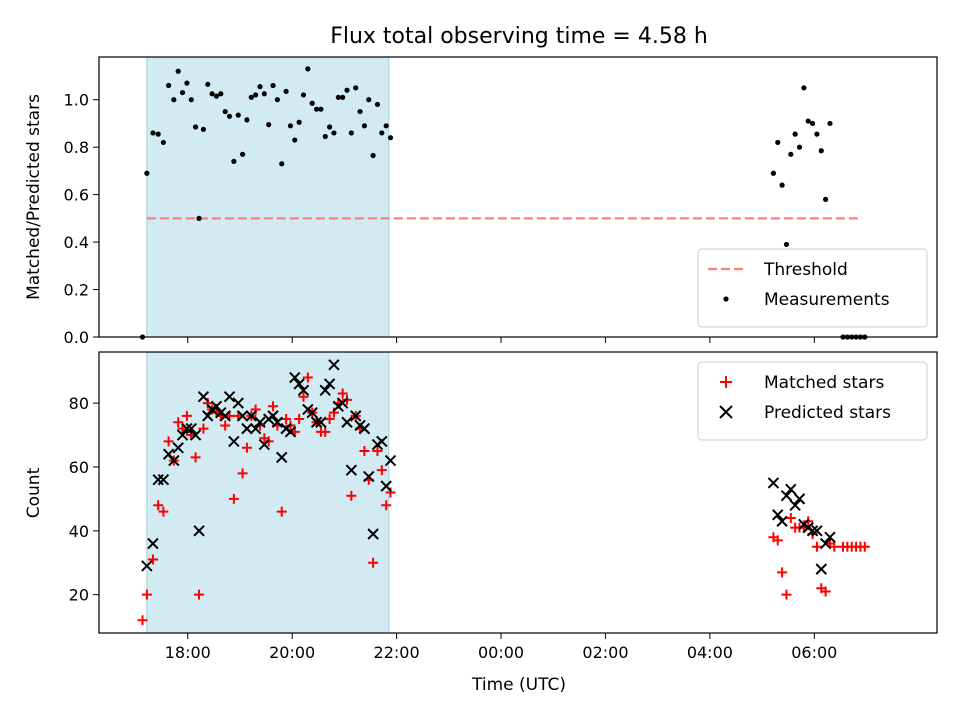 Image resolution: width=960 pixels, height=720 pixels. What do you see at coordinates (292, 652) in the screenshot?
I see `x-tick-label: 20:00` at bounding box center [292, 652].